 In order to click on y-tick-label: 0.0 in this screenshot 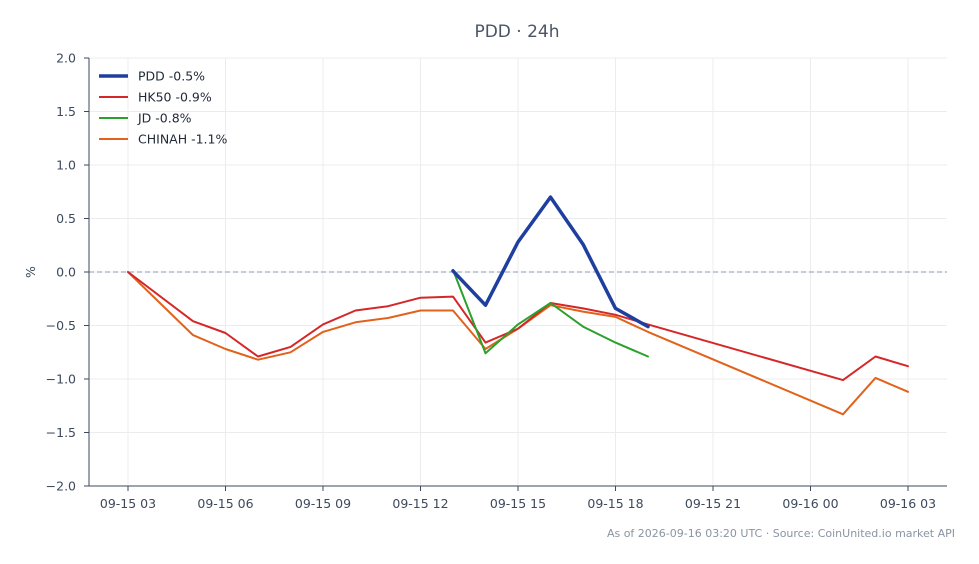, I will do `click(66, 272)`.